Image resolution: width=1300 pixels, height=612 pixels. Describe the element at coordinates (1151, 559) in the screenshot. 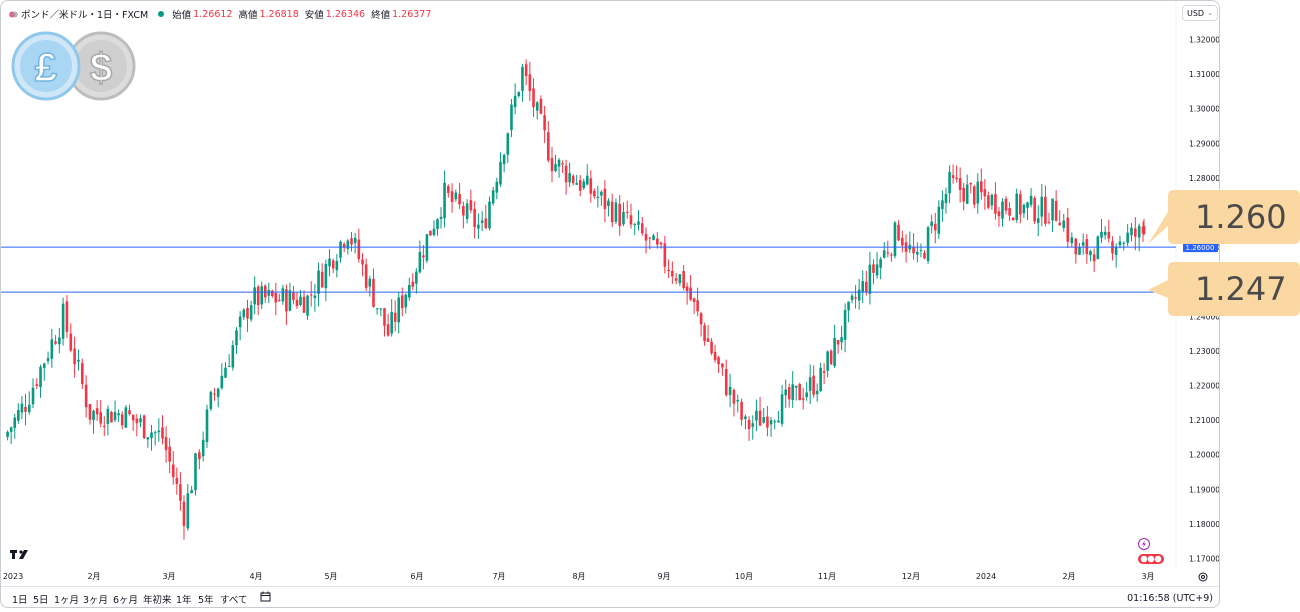

I see `flag-icon` at that location.